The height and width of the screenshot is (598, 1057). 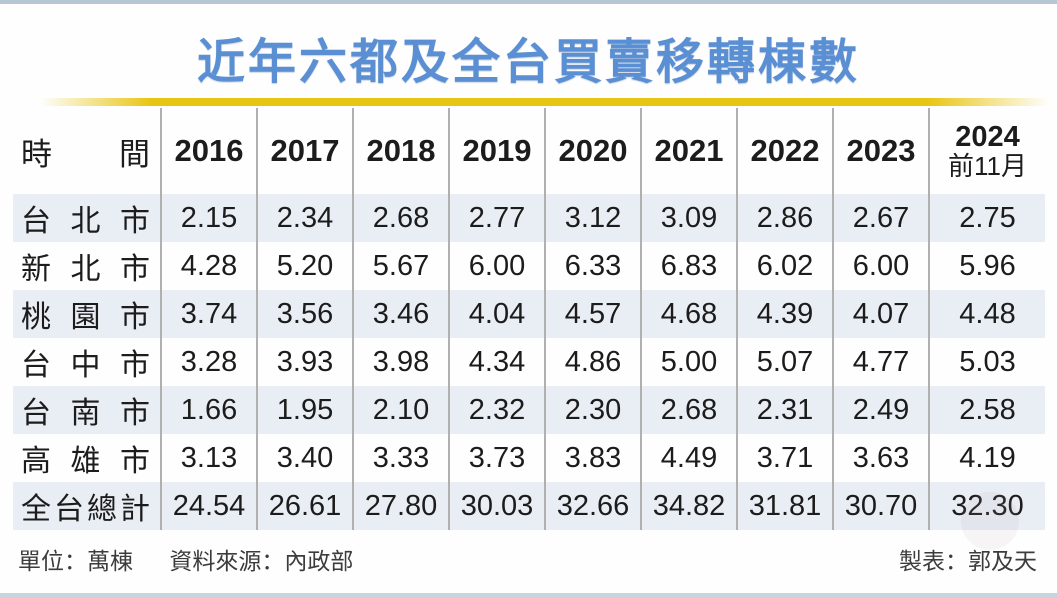 What do you see at coordinates (304, 266) in the screenshot?
I see `value-cell: 5.20` at bounding box center [304, 266].